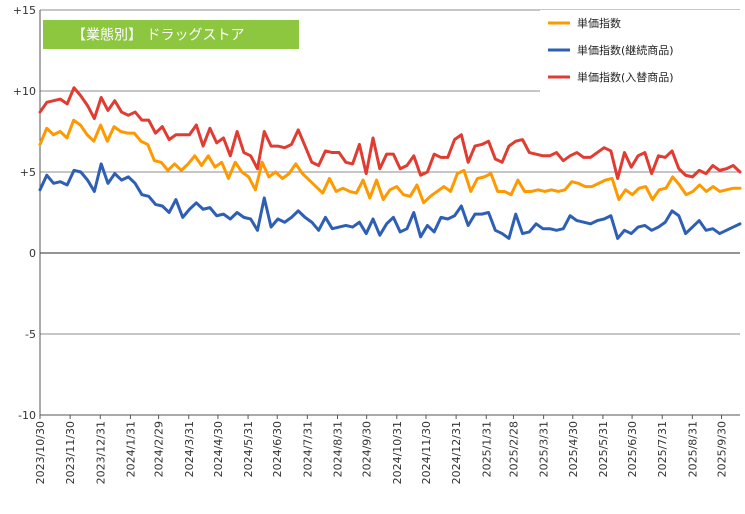  Describe the element at coordinates (486, 449) in the screenshot. I see `x-tick-label: 2025/1/31` at that location.